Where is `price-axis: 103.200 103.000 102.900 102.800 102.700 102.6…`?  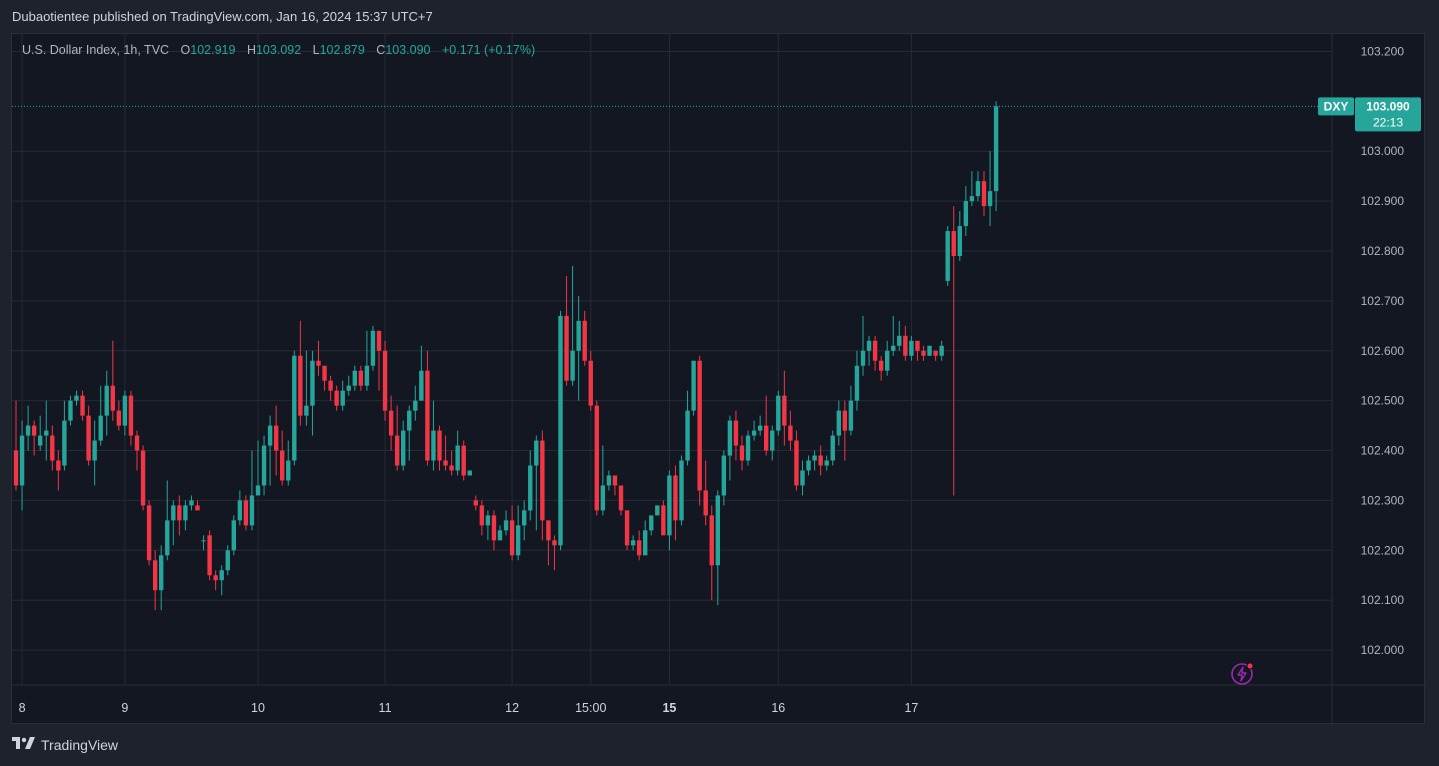 price-axis: 103.200 103.000 102.900 102.800 102.700 102.6… is located at coordinates (1383, 350).